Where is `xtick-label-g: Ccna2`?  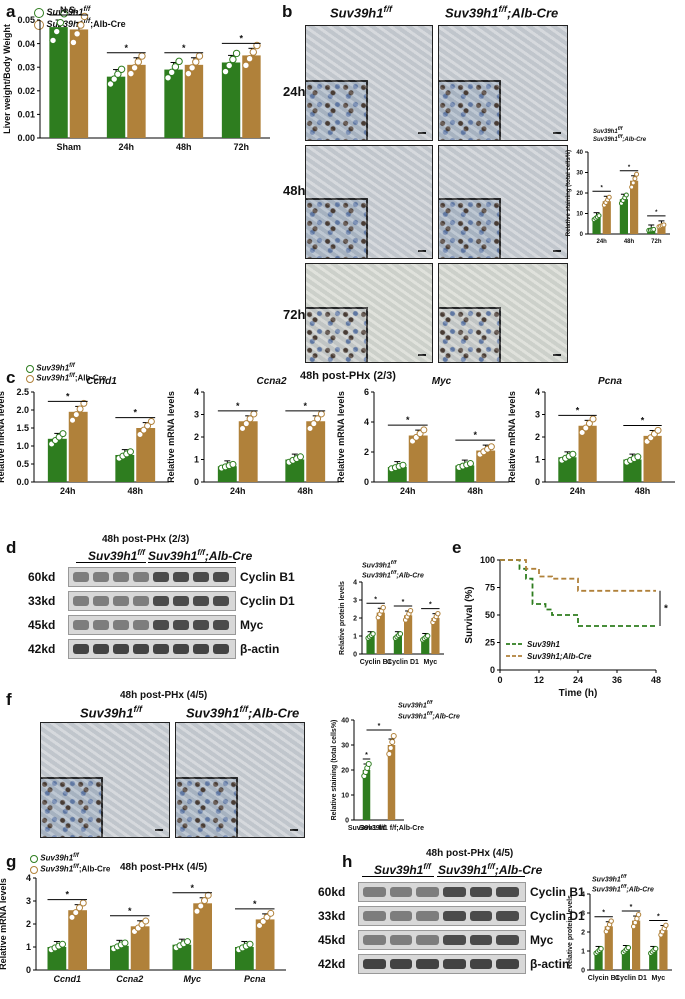 xtick-label-g: Ccna2 is located at coordinates (129, 979).